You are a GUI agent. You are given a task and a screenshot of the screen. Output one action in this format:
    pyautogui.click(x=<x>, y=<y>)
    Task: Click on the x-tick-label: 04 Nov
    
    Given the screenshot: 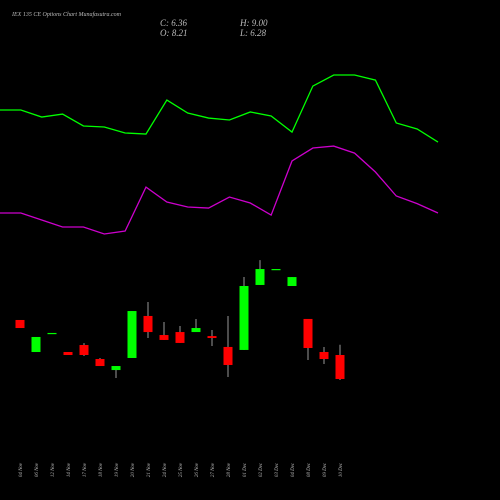 What is the action you would take?
    pyautogui.click(x=21, y=469)
    